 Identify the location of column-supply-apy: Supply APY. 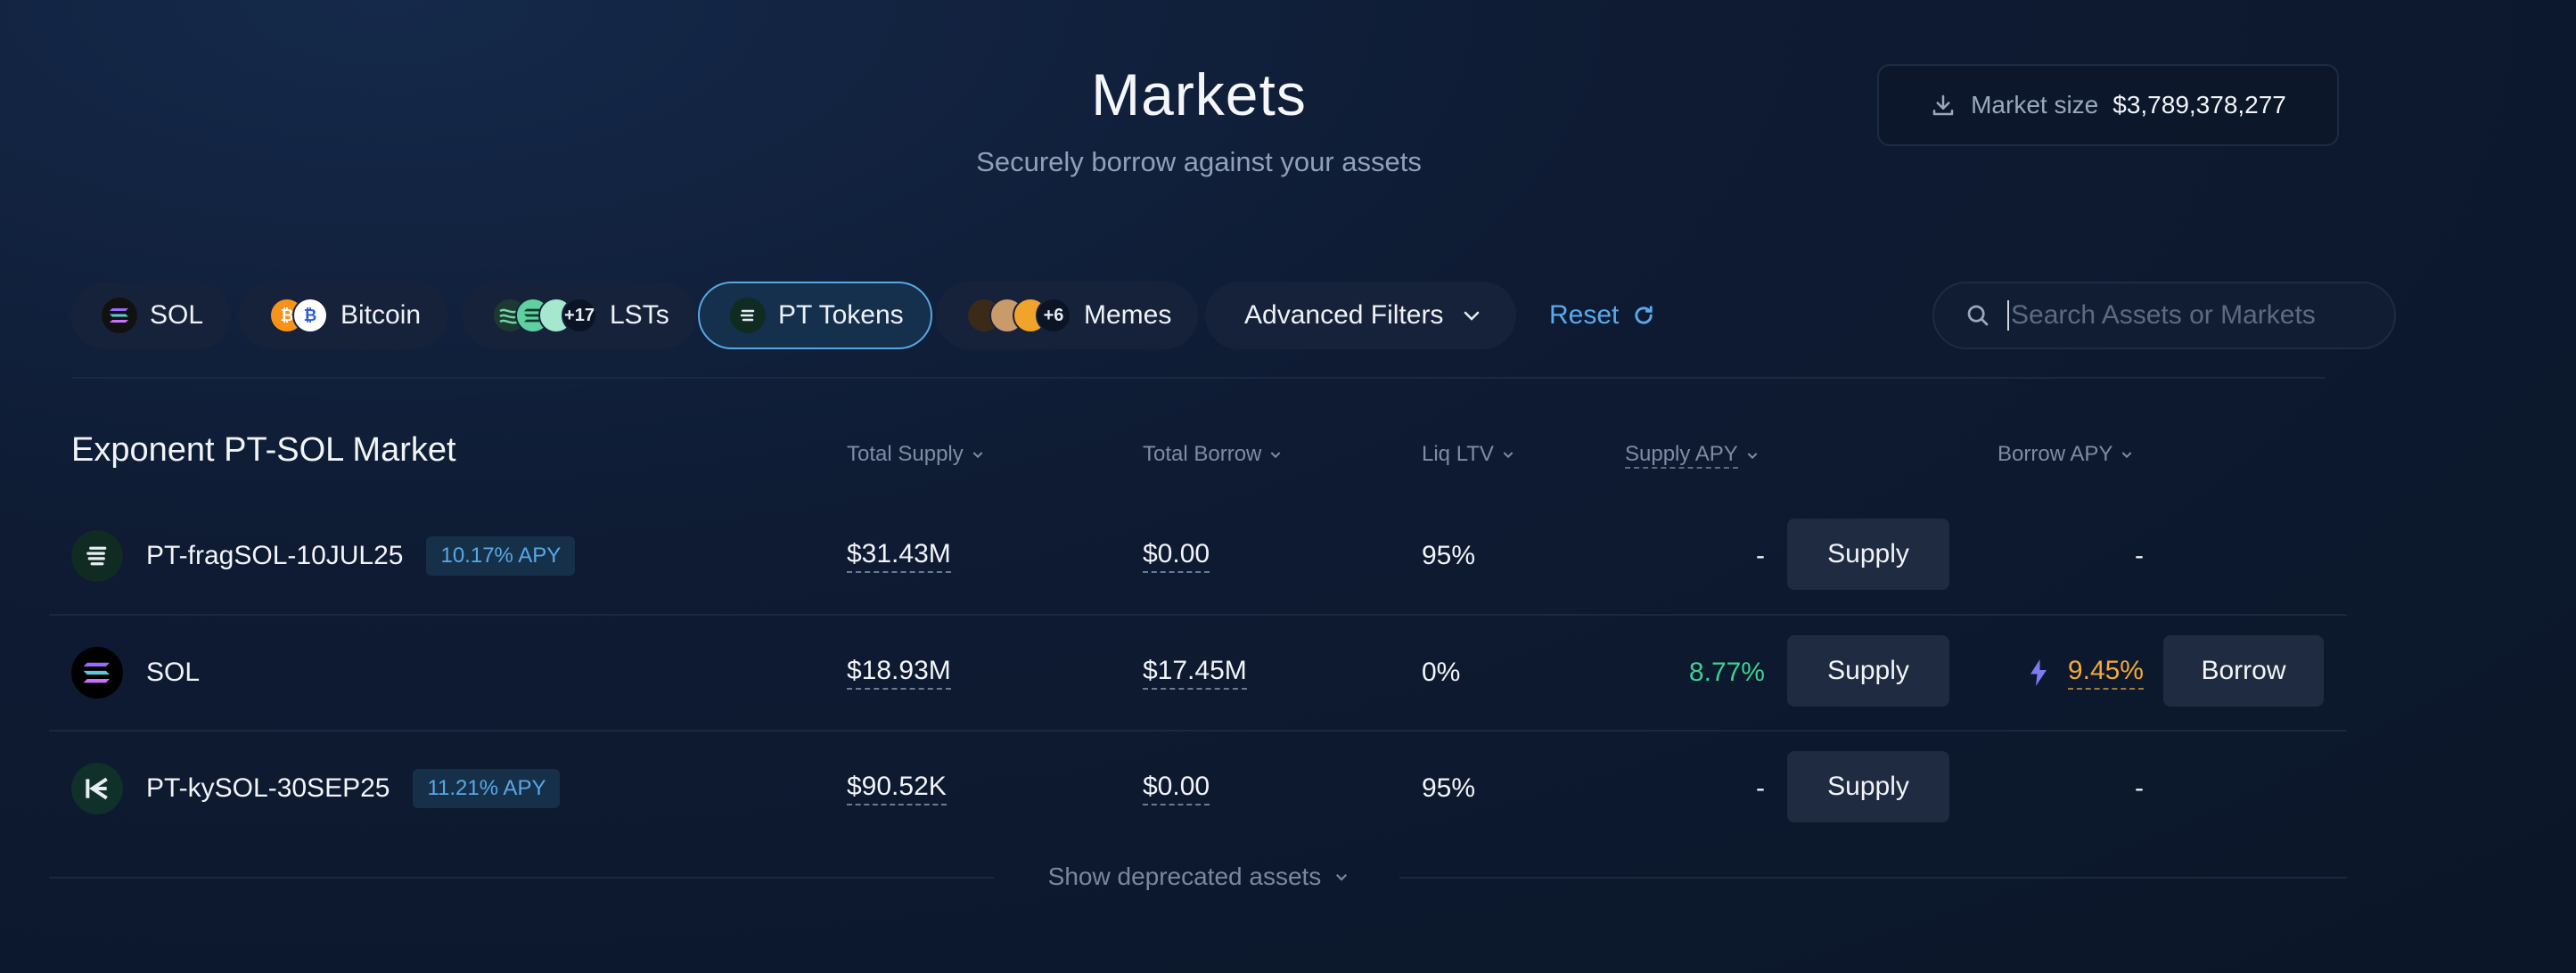
(1692, 455).